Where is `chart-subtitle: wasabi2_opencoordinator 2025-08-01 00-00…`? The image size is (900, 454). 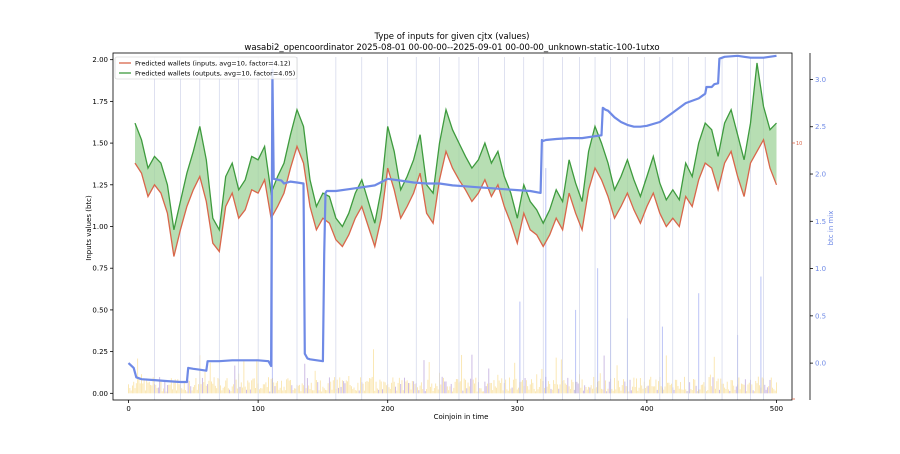 chart-subtitle: wasabi2_opencoordinator 2025-08-01 00-00… is located at coordinates (451, 48).